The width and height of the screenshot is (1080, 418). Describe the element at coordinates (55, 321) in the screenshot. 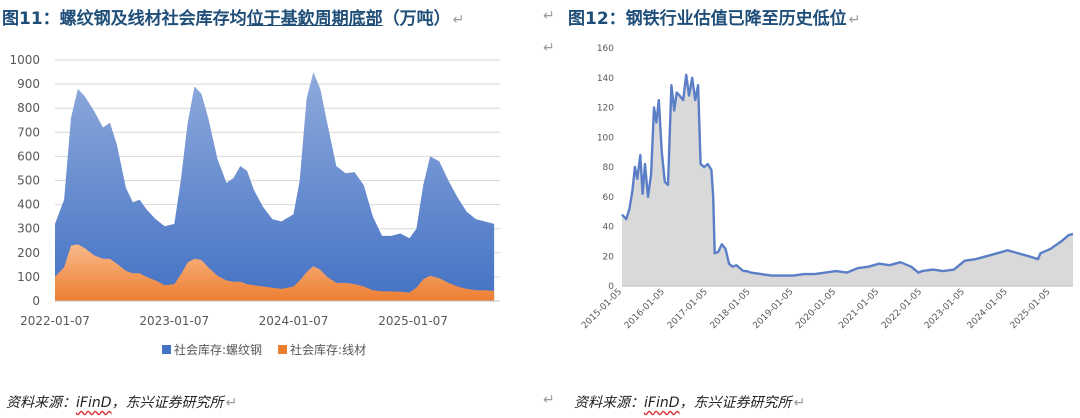

I see `x-tick-label: 2022-01-07` at that location.